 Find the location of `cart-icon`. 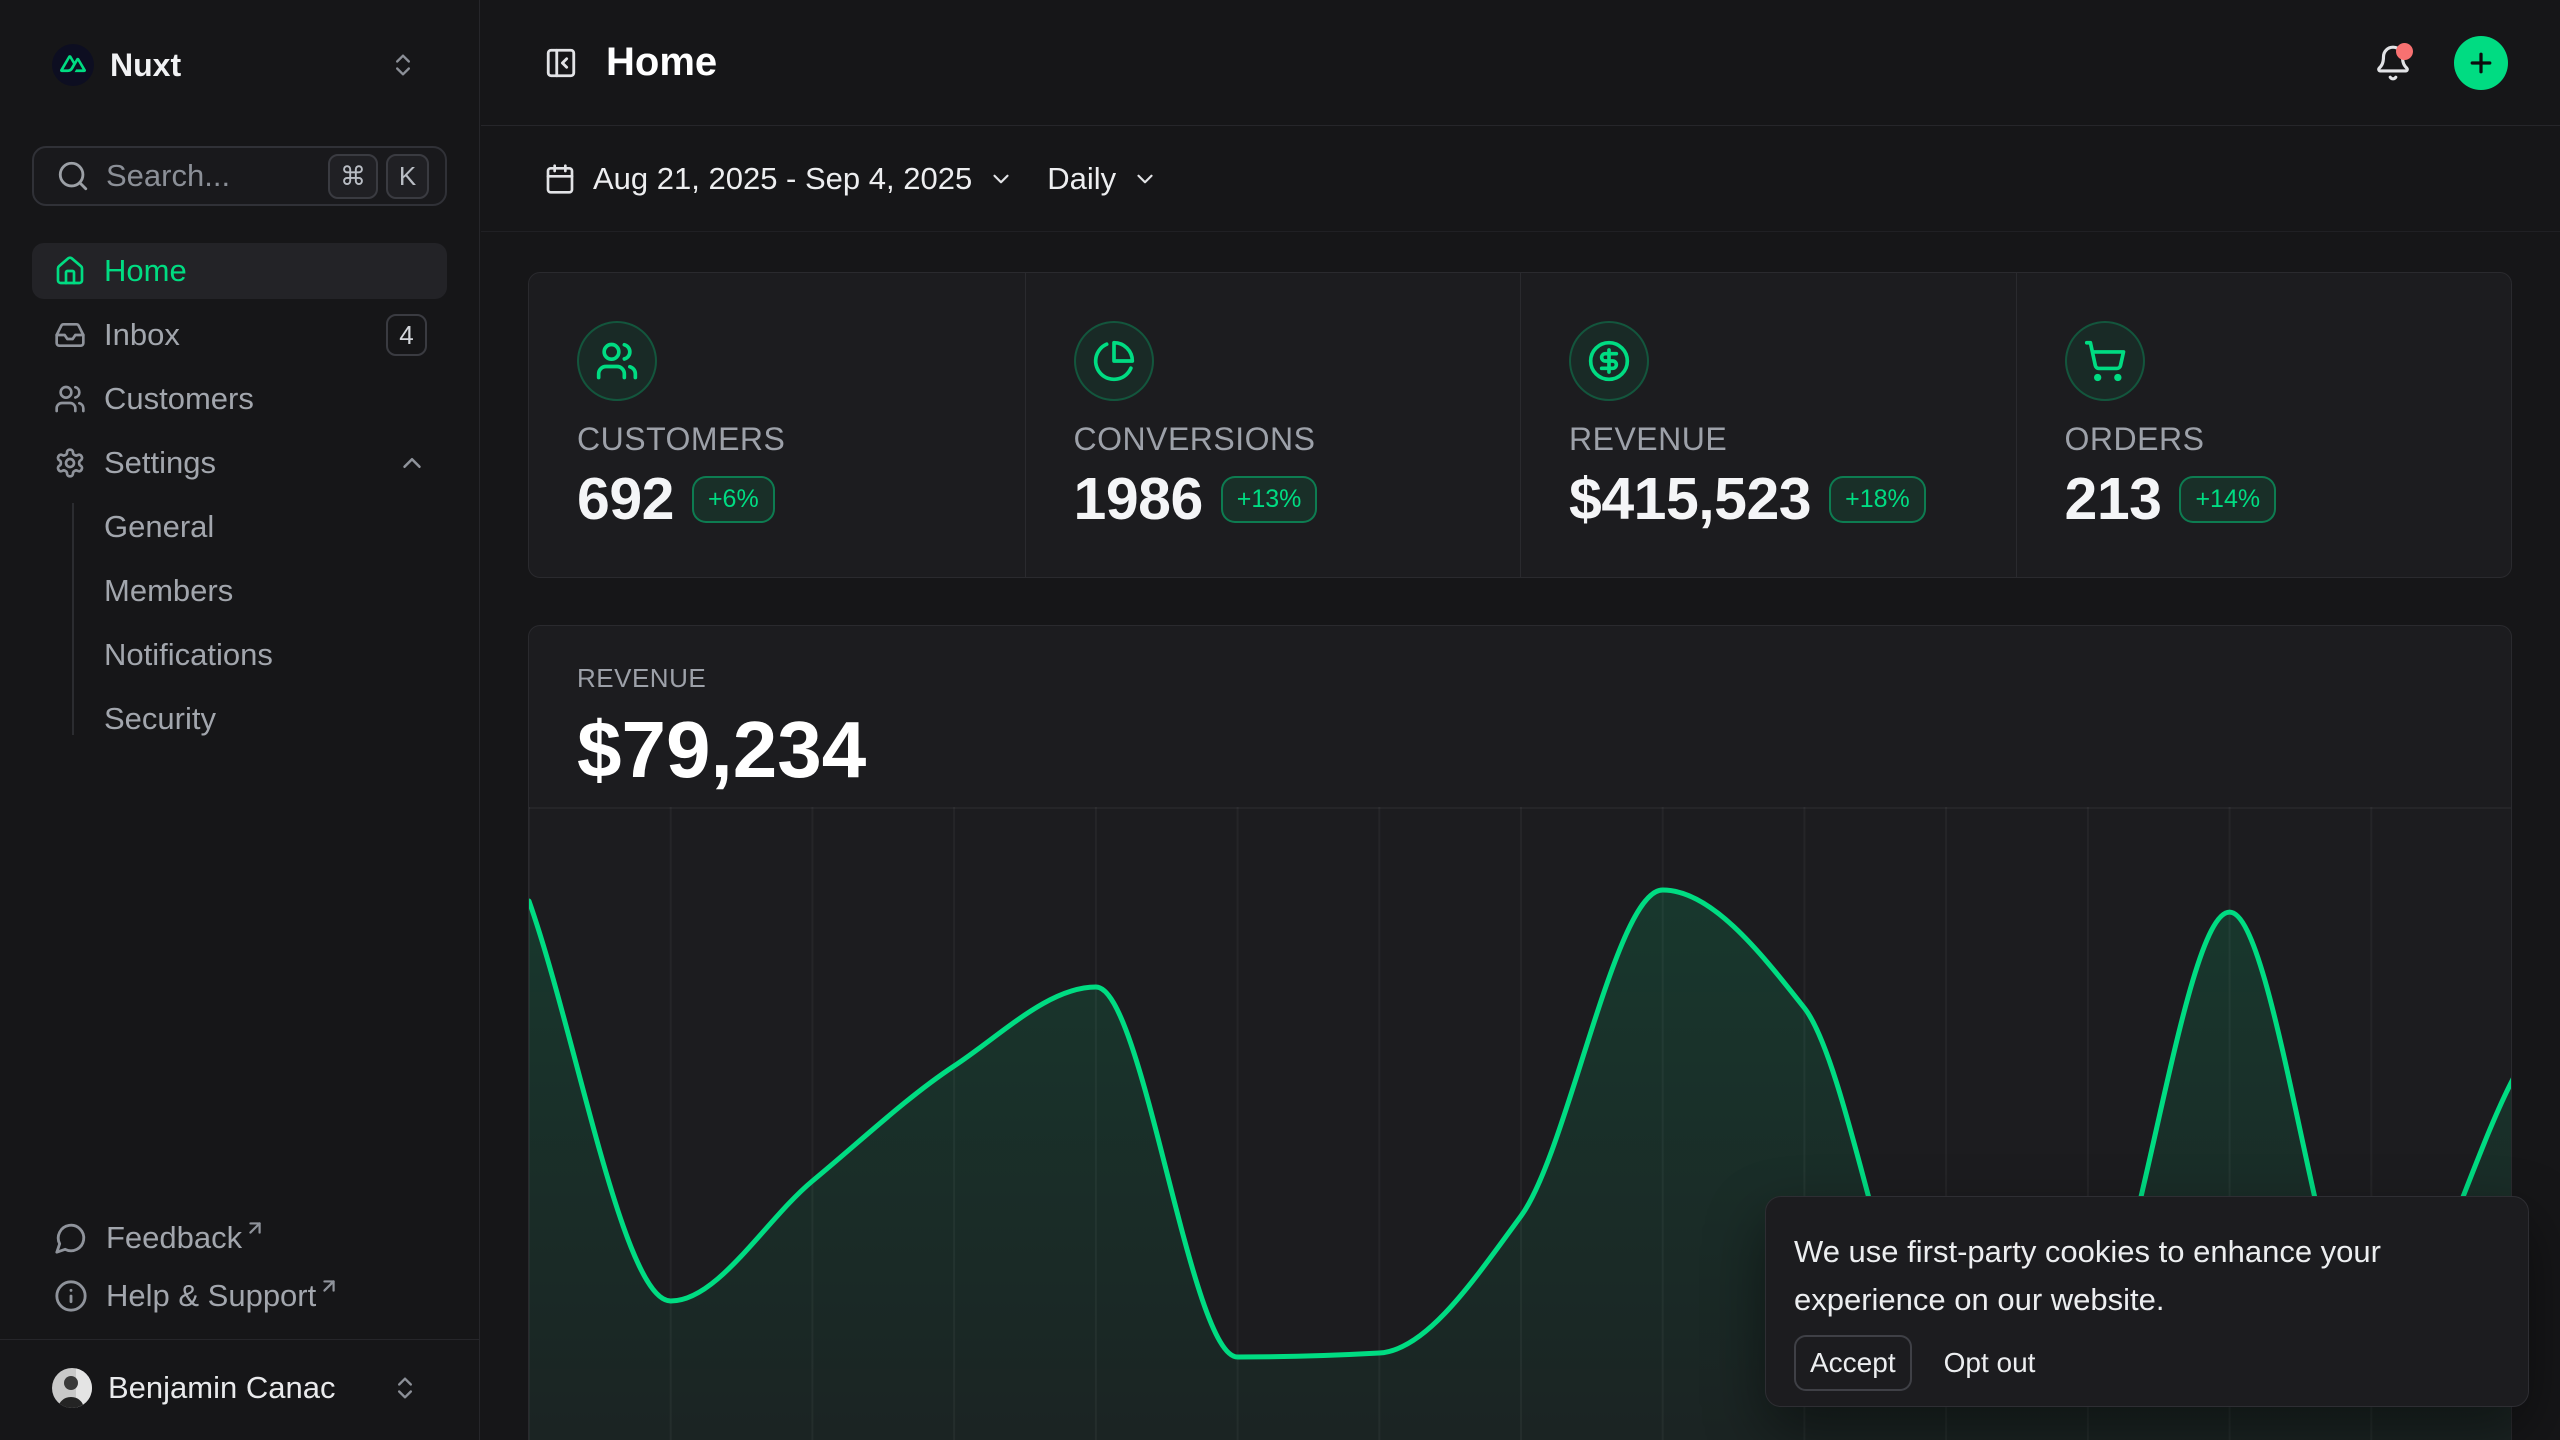

cart-icon is located at coordinates (2104, 361).